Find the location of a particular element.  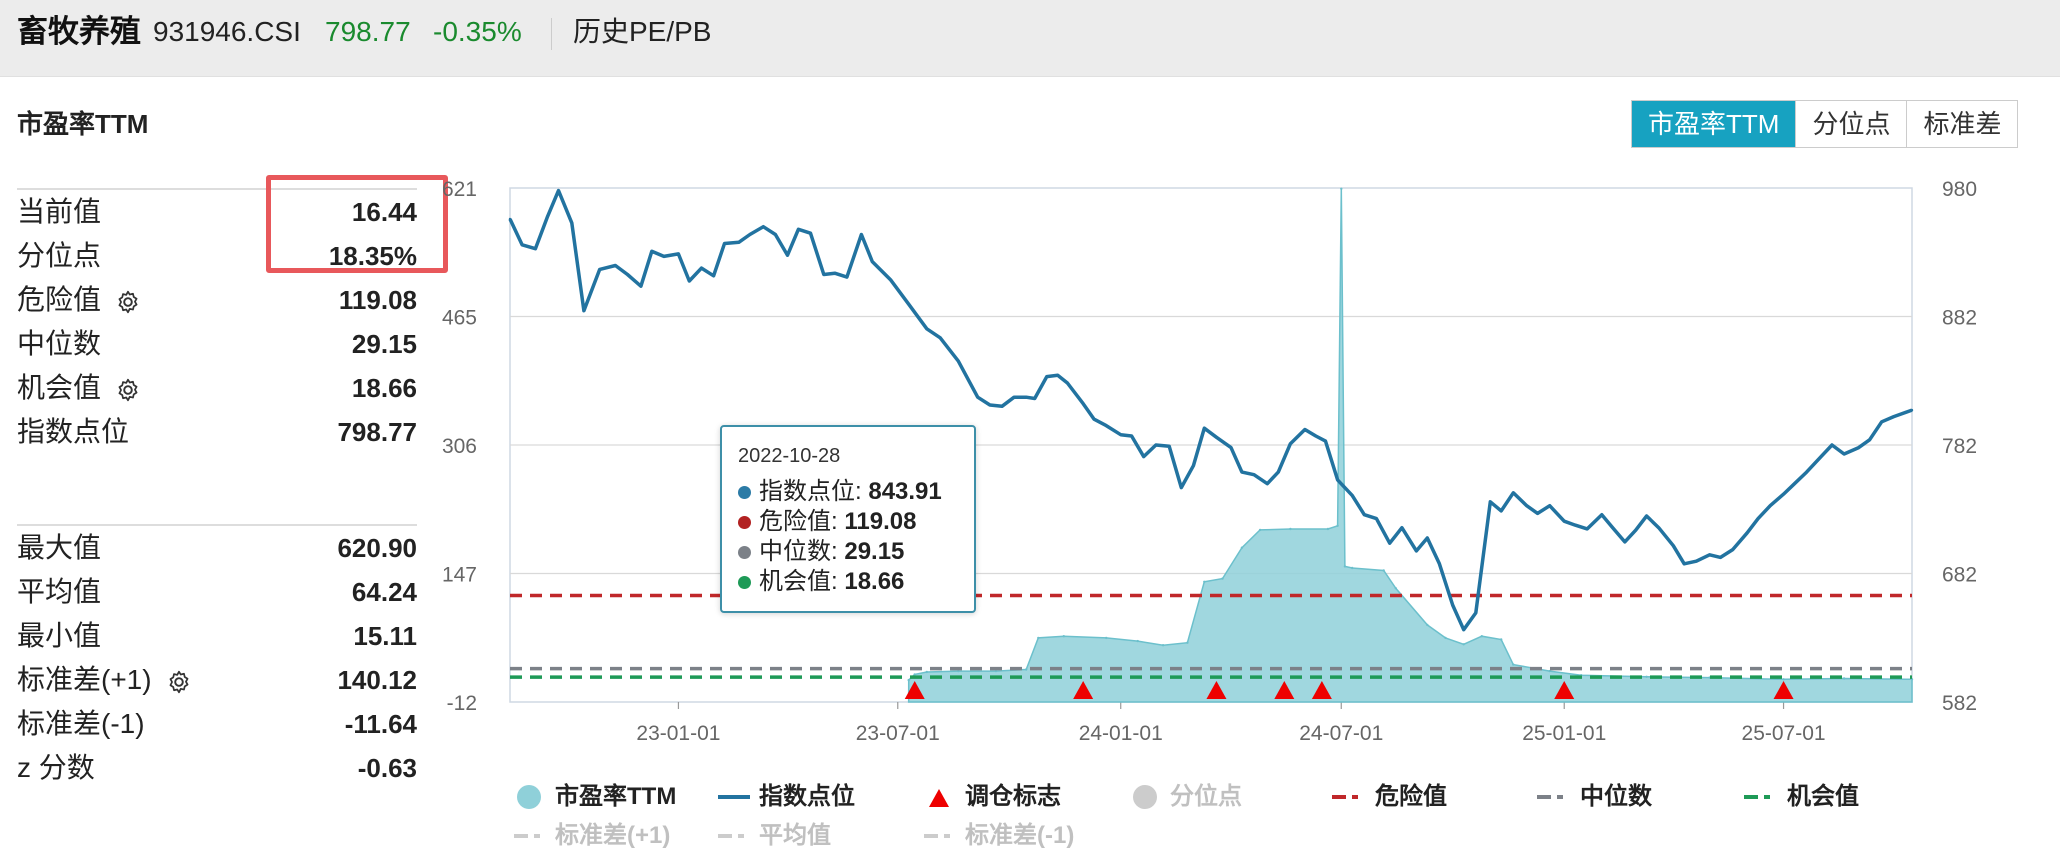

tooltip-item-median: 中位数: 29.15 is located at coordinates (821, 548).